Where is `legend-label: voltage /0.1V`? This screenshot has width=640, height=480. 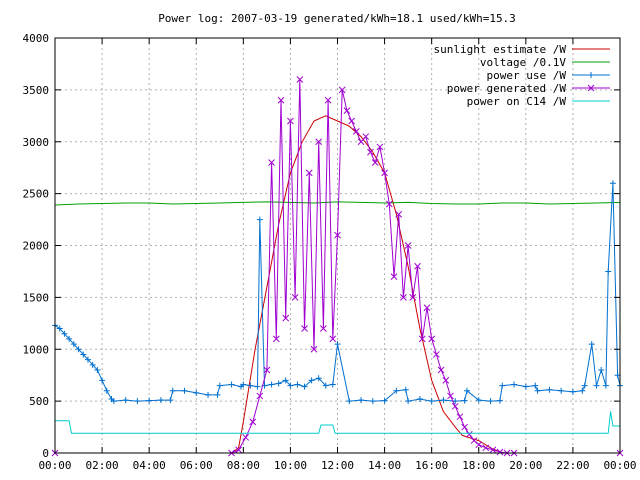
legend-label: voltage /0.1V is located at coordinates (523, 62).